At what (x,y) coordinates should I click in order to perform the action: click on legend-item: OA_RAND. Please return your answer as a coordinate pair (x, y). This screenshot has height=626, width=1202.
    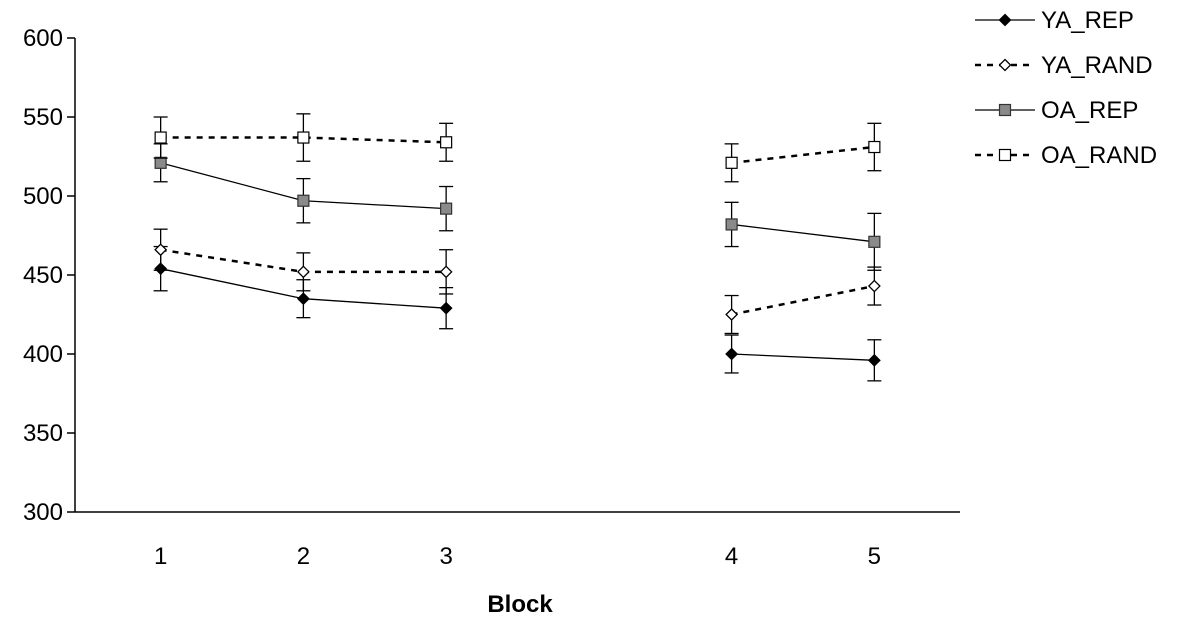
    Looking at the image, I should click on (1066, 155).